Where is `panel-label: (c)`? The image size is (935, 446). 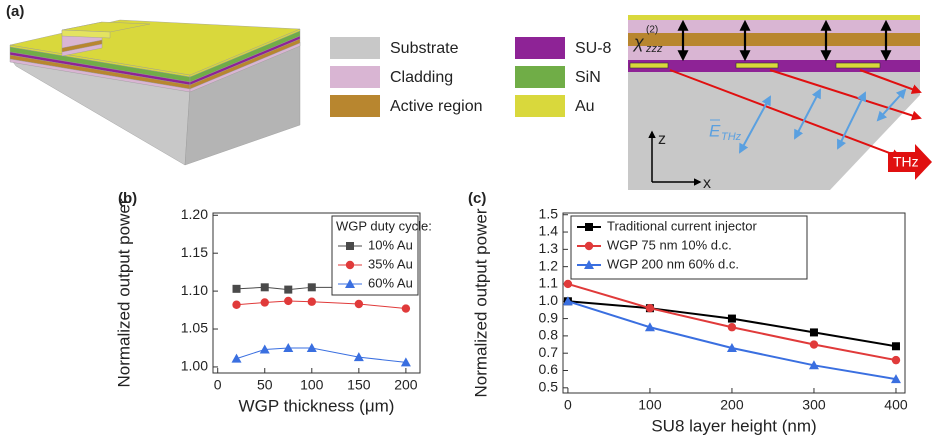
panel-label: (c) is located at coordinates (477, 198).